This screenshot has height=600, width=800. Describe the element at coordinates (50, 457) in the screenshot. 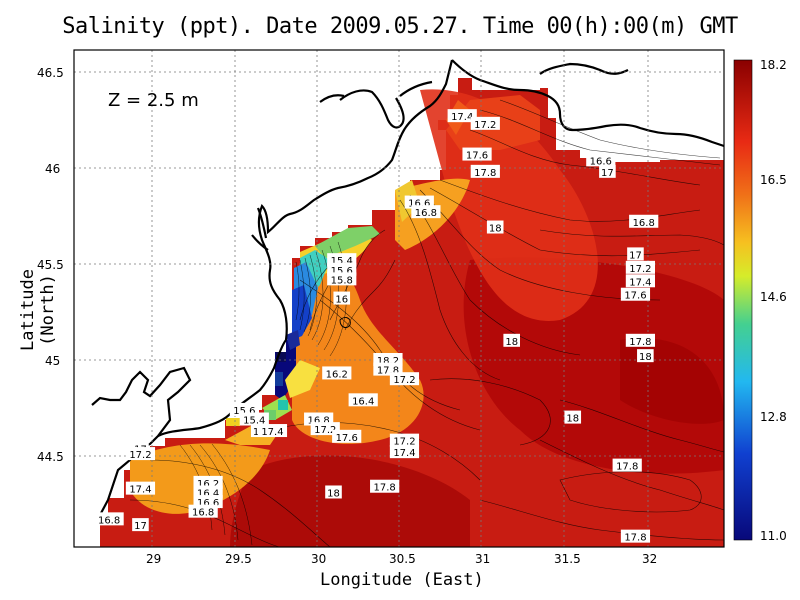

I see `y-tick-44-5: 44.5` at that location.